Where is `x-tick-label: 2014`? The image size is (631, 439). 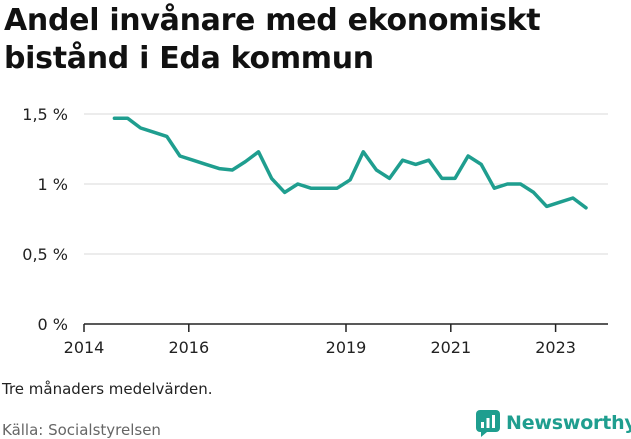
x-tick-label: 2014 is located at coordinates (84, 347).